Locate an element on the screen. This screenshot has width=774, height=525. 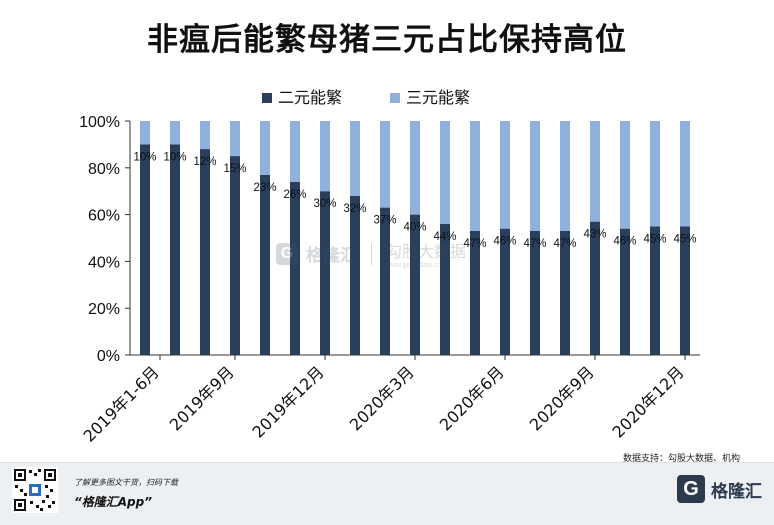
data-label-5: 26% is located at coordinates (294, 195).